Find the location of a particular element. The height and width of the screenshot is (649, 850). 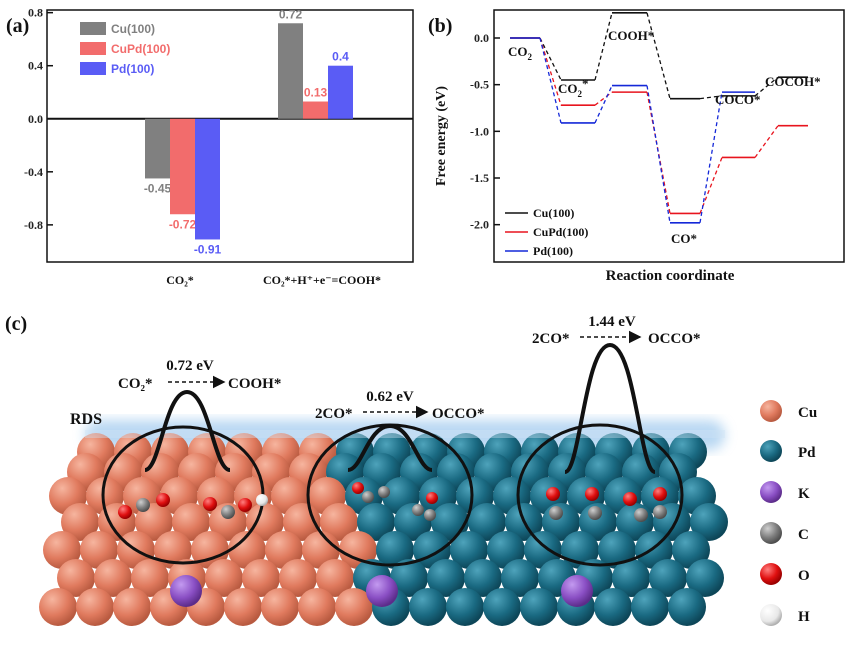

barrier-annotation-3: 1.44 eV 2CO* OCCO* is located at coordinates (616, 330).